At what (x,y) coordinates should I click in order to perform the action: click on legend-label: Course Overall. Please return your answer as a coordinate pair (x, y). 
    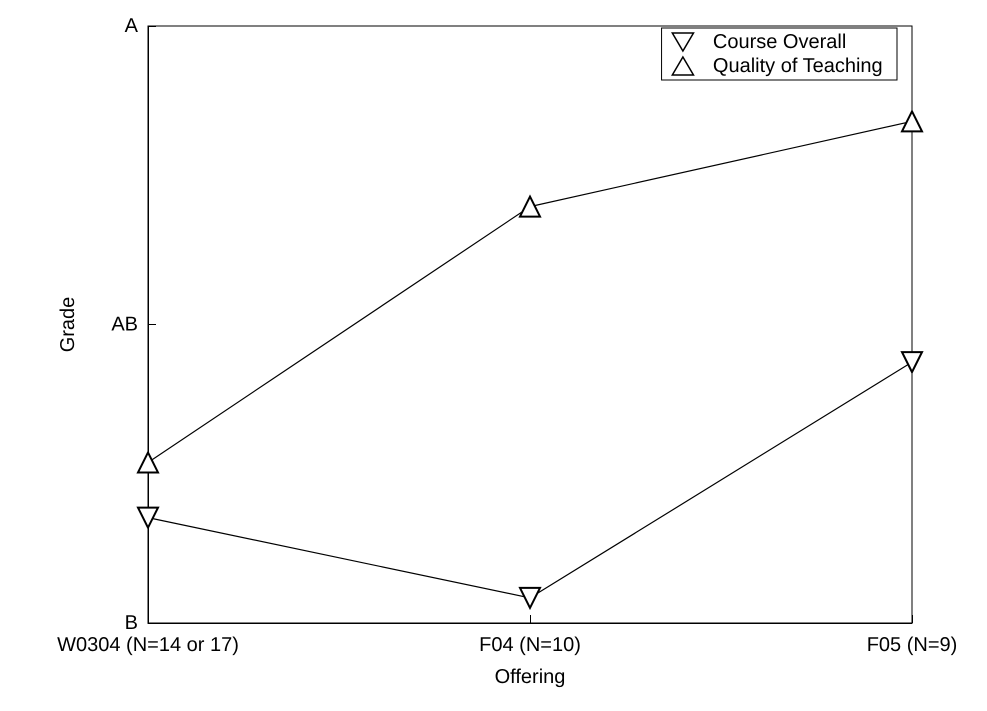
    Looking at the image, I should click on (779, 42).